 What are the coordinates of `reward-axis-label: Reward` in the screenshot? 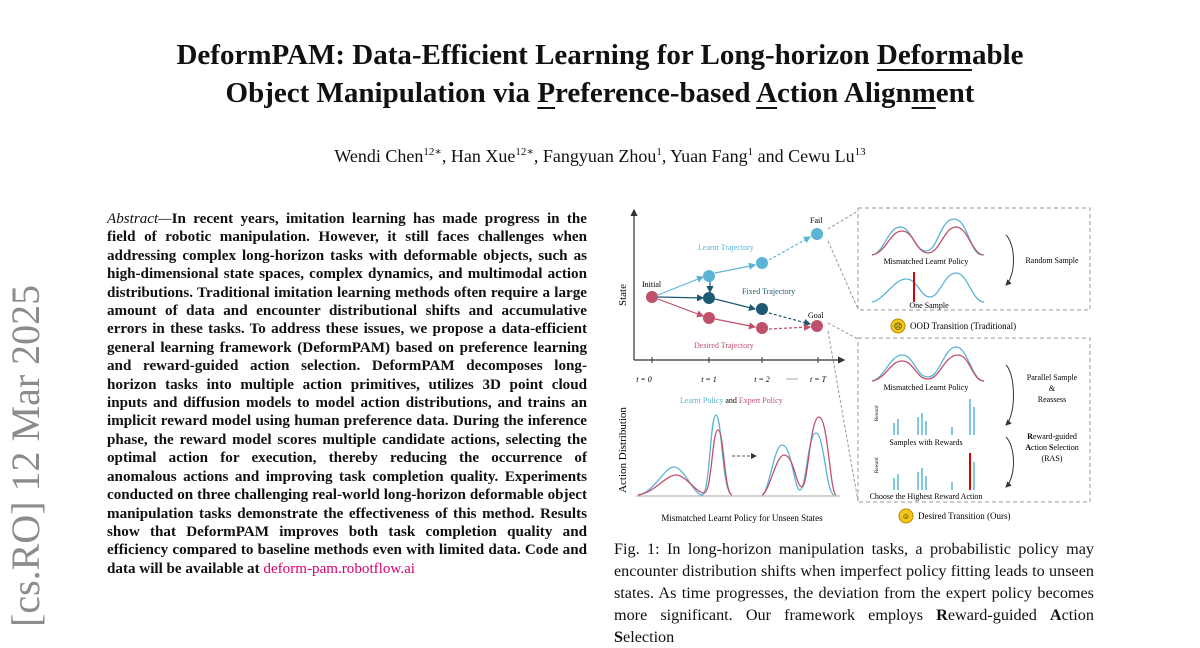 It's located at (877, 413).